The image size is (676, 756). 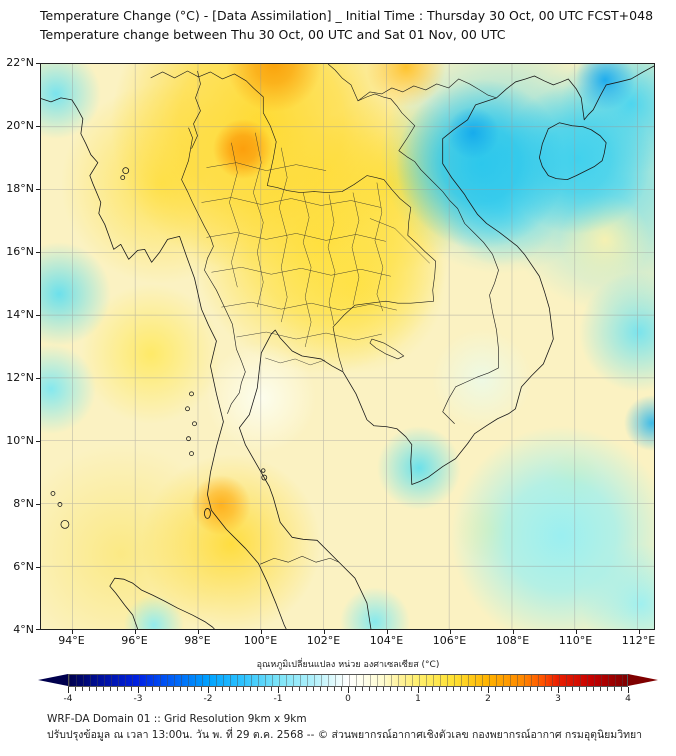 What do you see at coordinates (134, 640) in the screenshot?
I see `x-axis-label: 96°E` at bounding box center [134, 640].